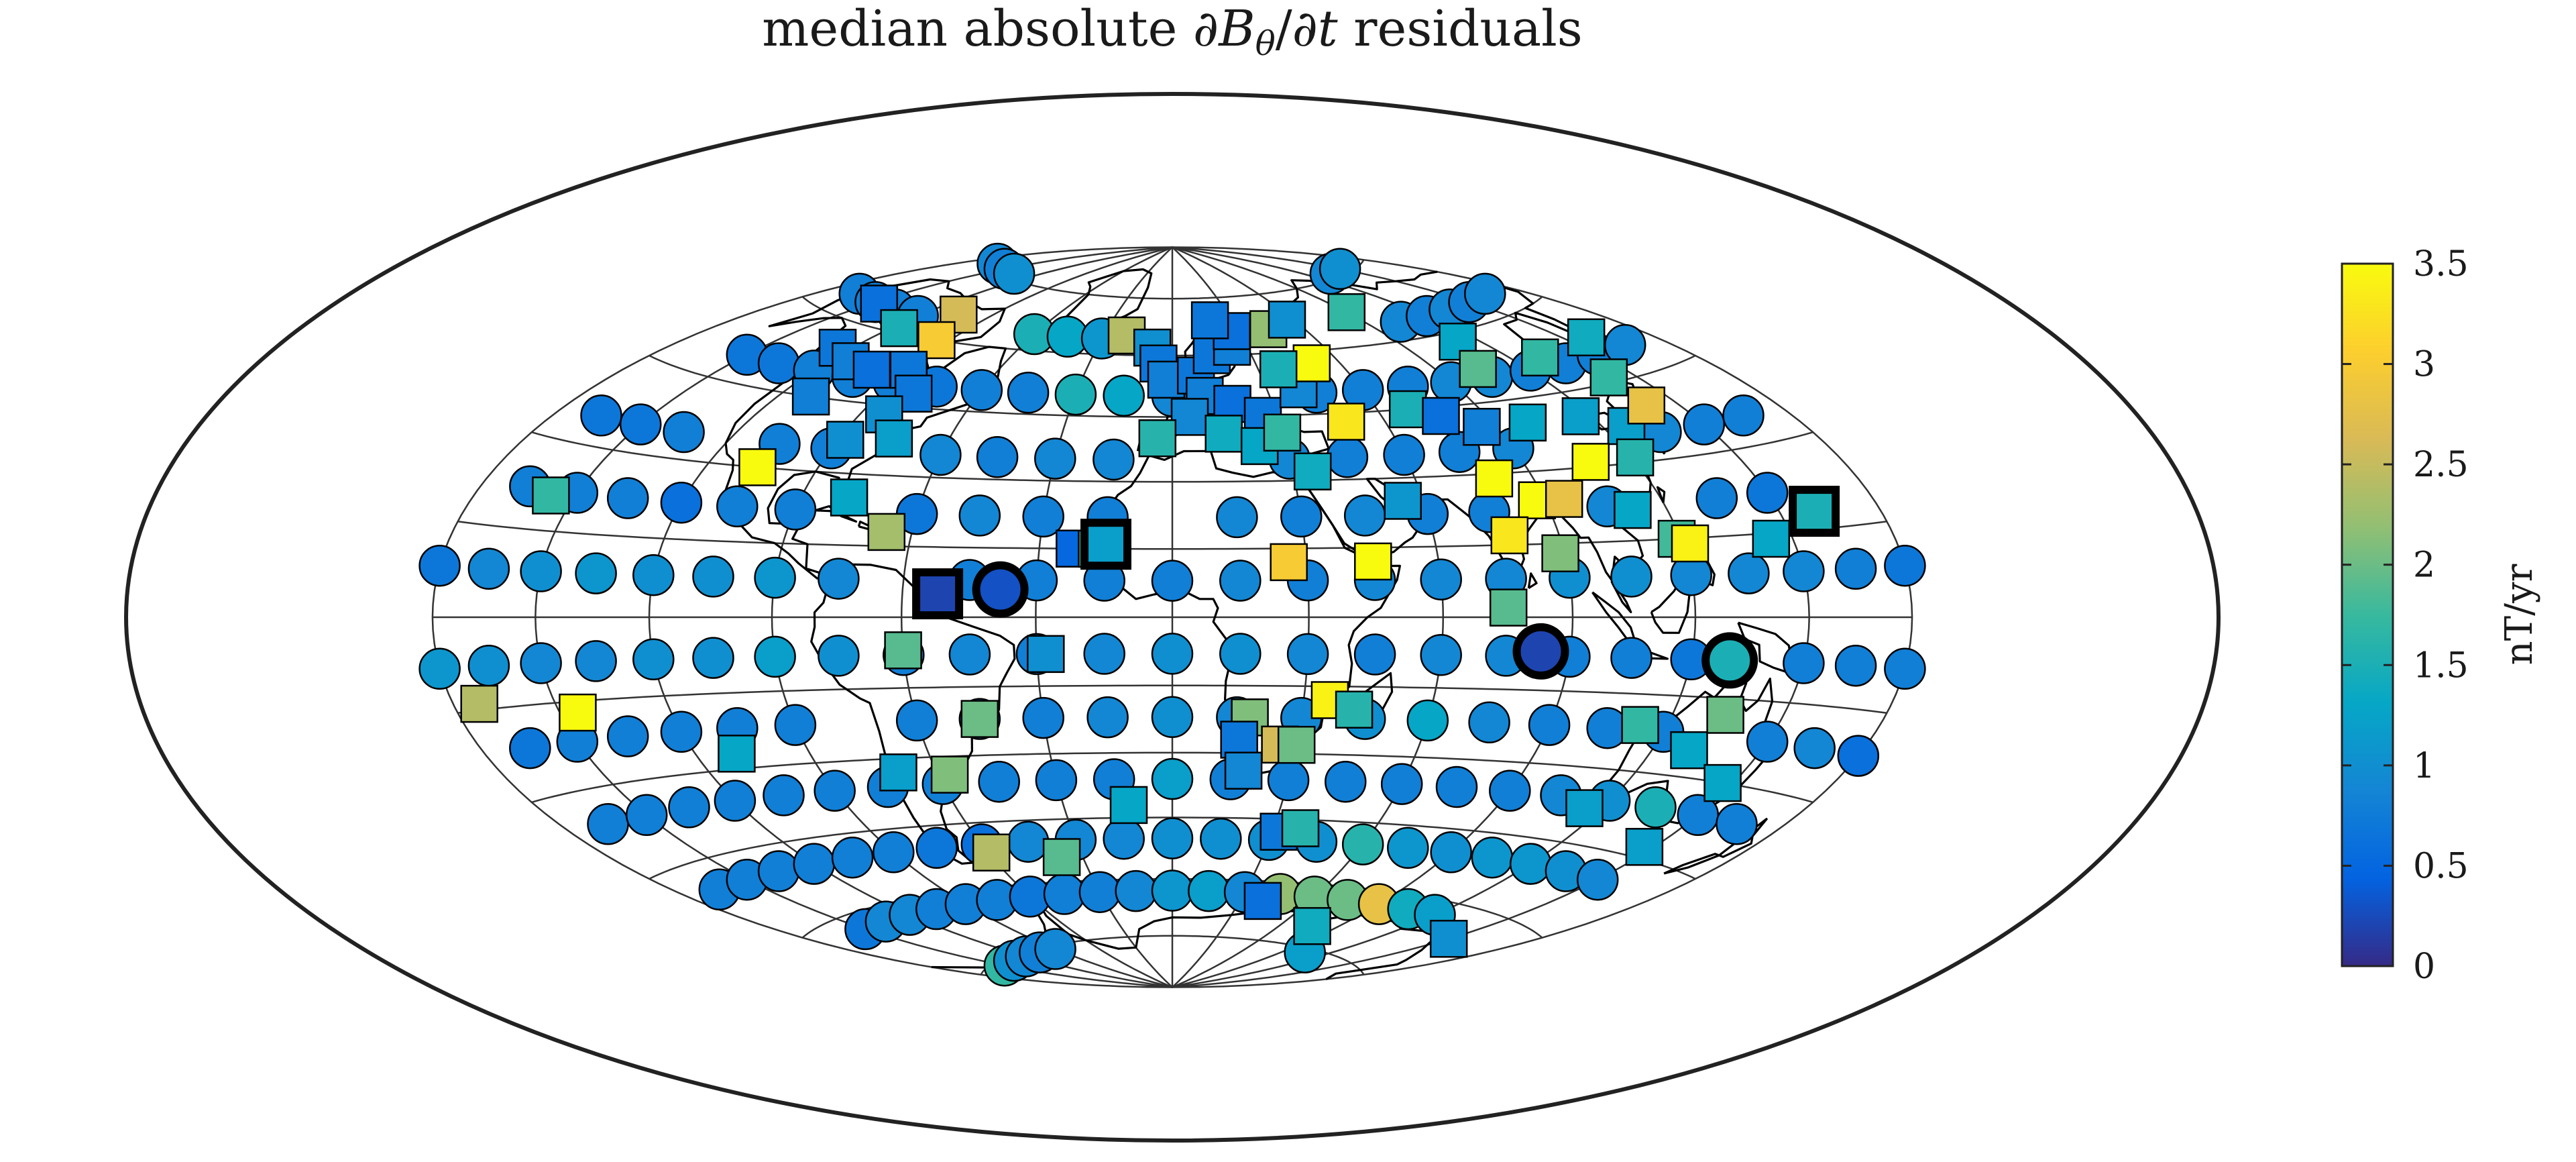 This screenshot has width=2576, height=1162. Describe the element at coordinates (2424, 565) in the screenshot. I see `colorbar-tick-label: 2` at that location.